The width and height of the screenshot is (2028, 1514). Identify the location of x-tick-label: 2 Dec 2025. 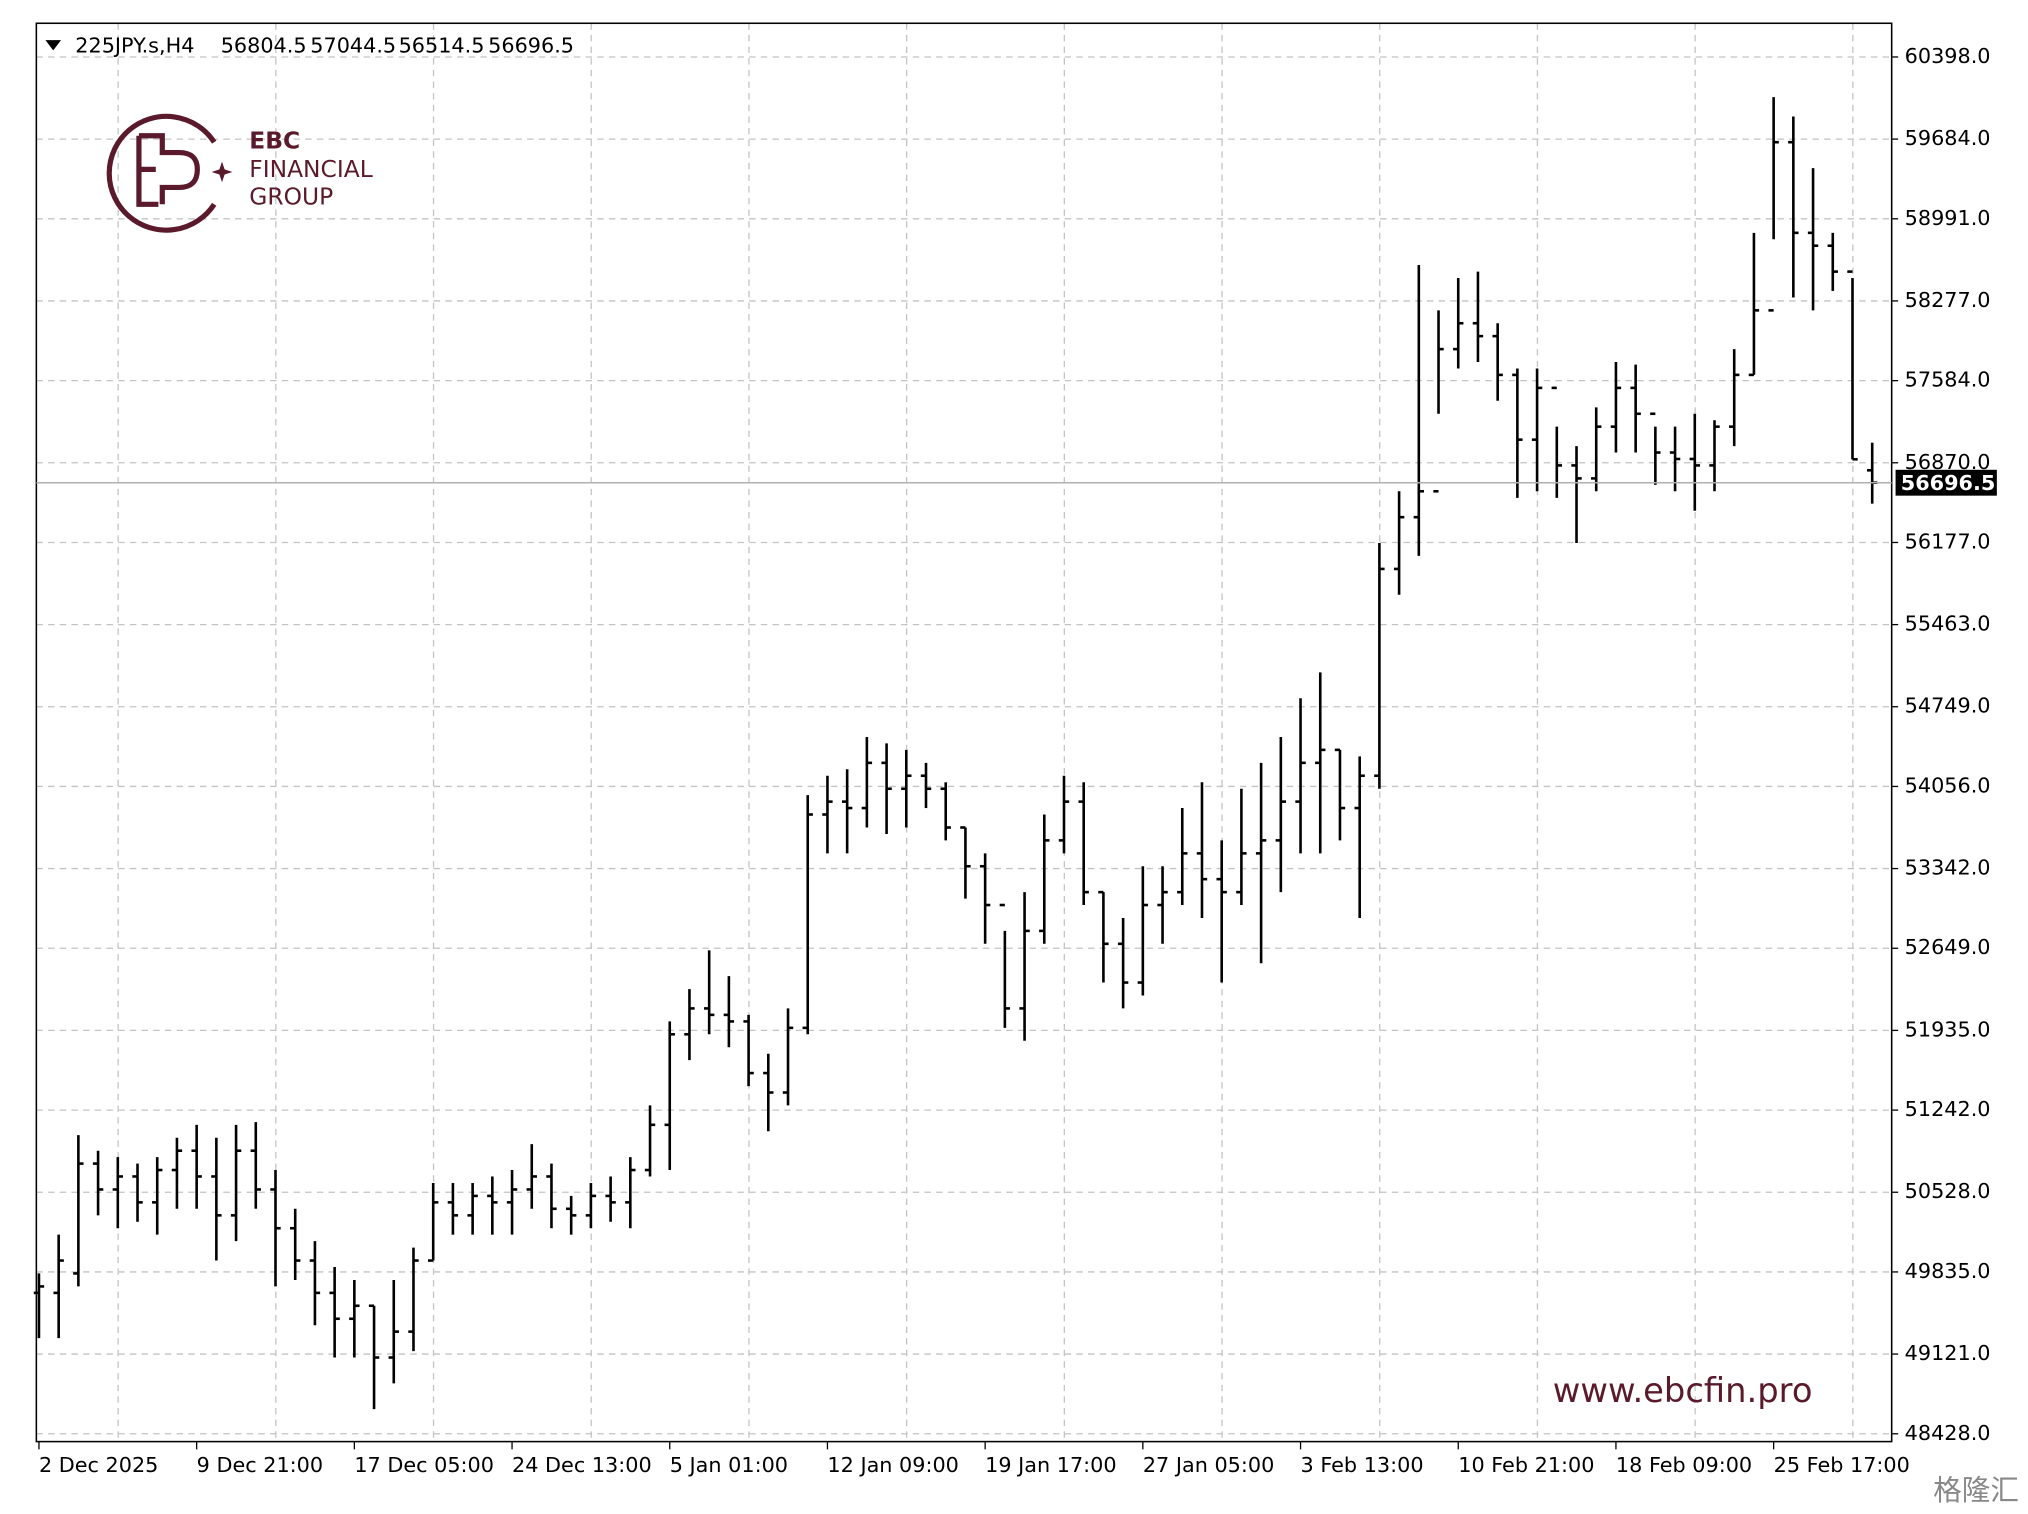
(98, 1465).